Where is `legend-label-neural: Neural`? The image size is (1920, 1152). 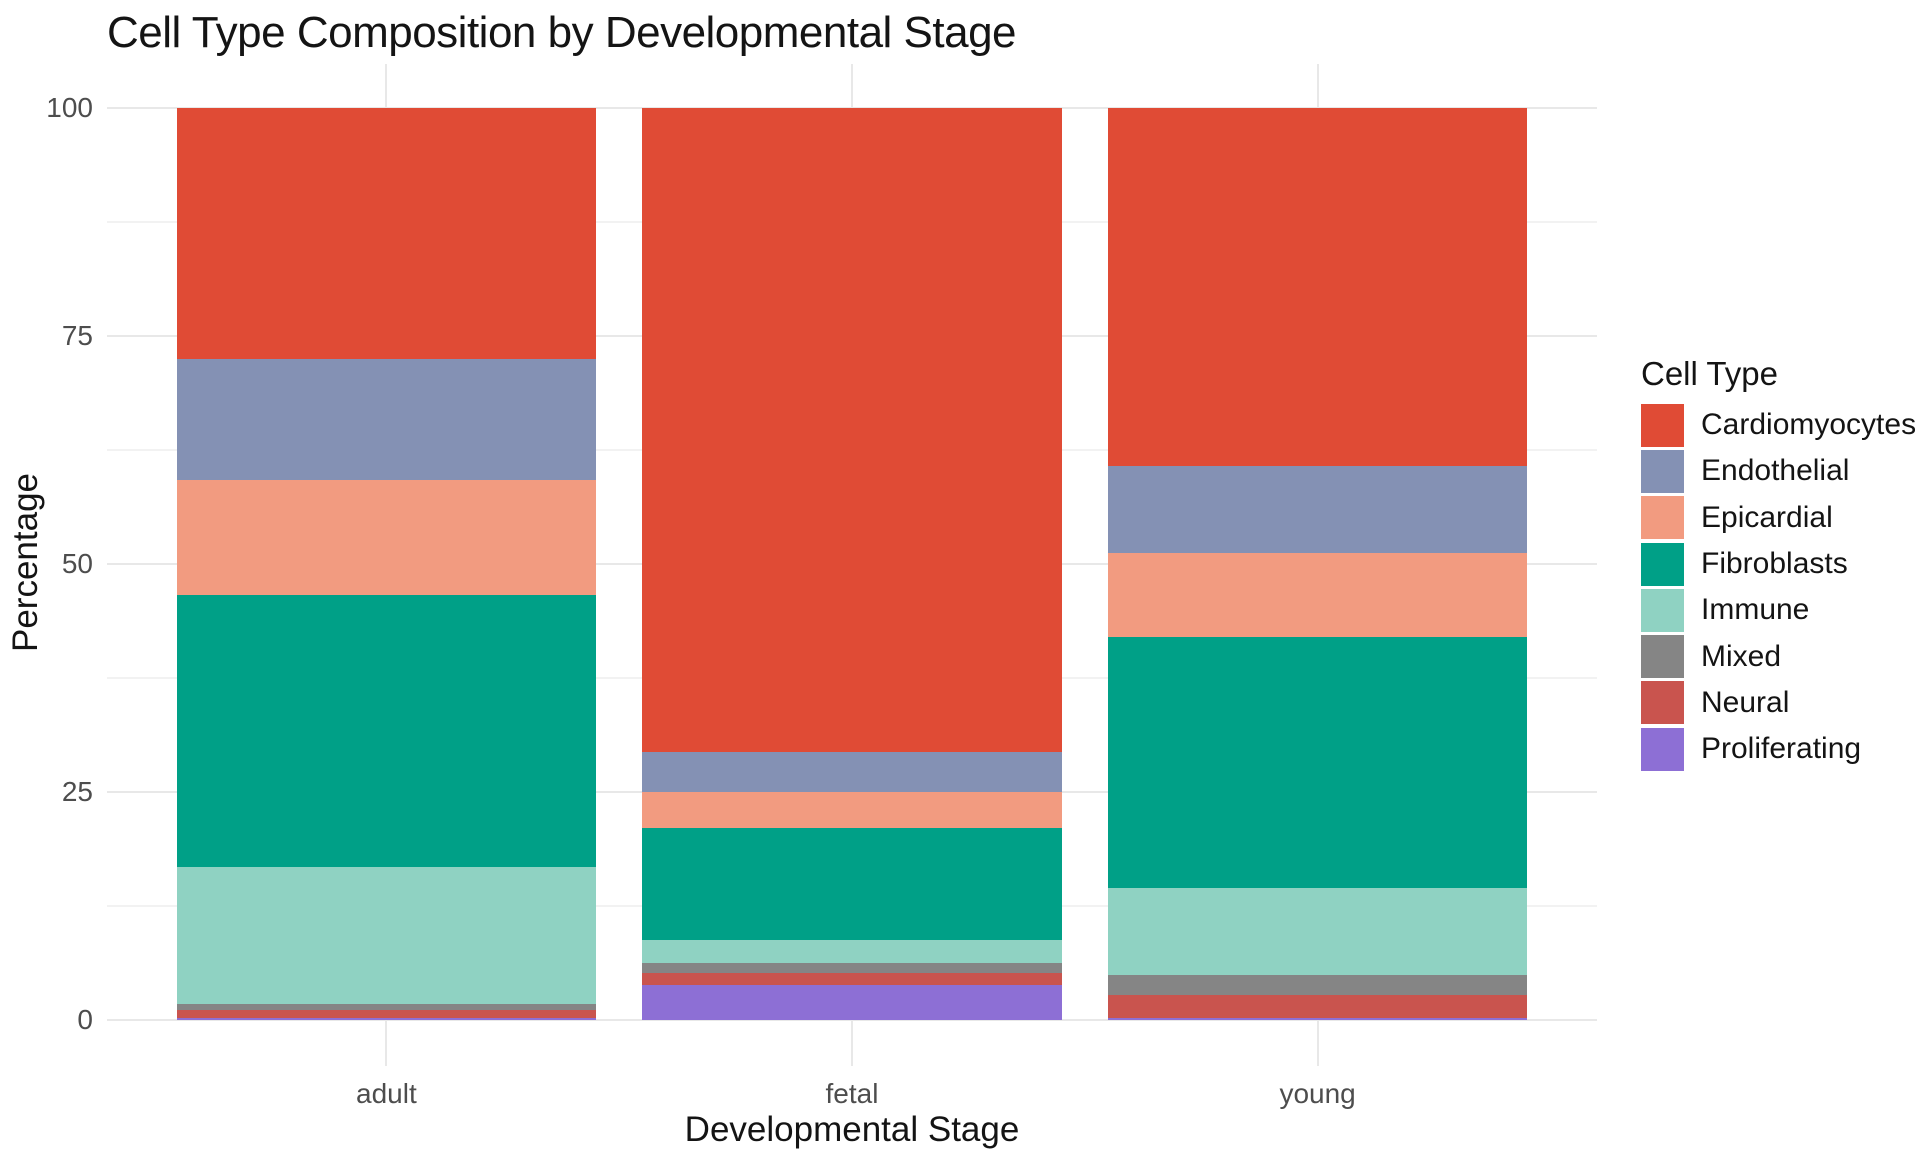 legend-label-neural: Neural is located at coordinates (1745, 702).